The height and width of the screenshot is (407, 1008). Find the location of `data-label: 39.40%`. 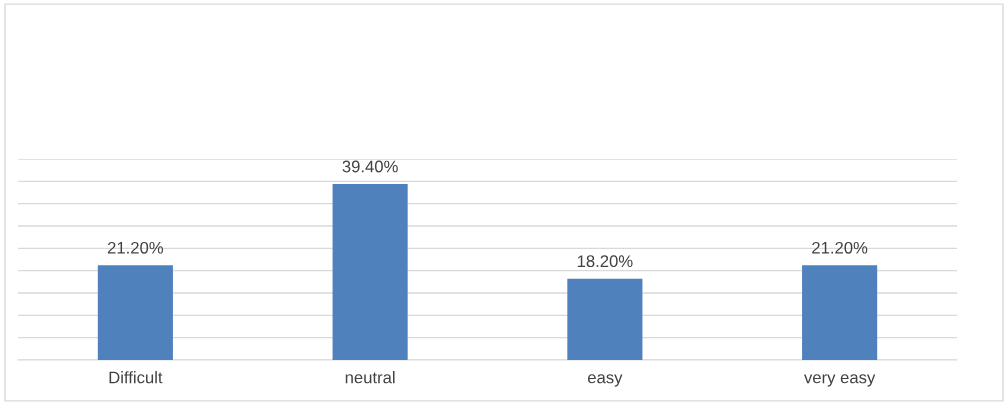

data-label: 39.40% is located at coordinates (370, 166).